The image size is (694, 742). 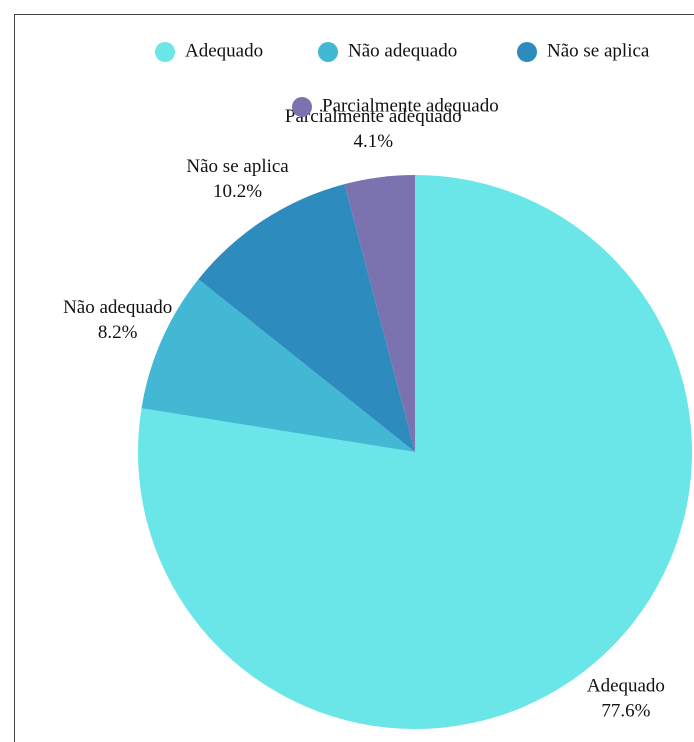 What do you see at coordinates (224, 50) in the screenshot?
I see `legend-label: Adequado` at bounding box center [224, 50].